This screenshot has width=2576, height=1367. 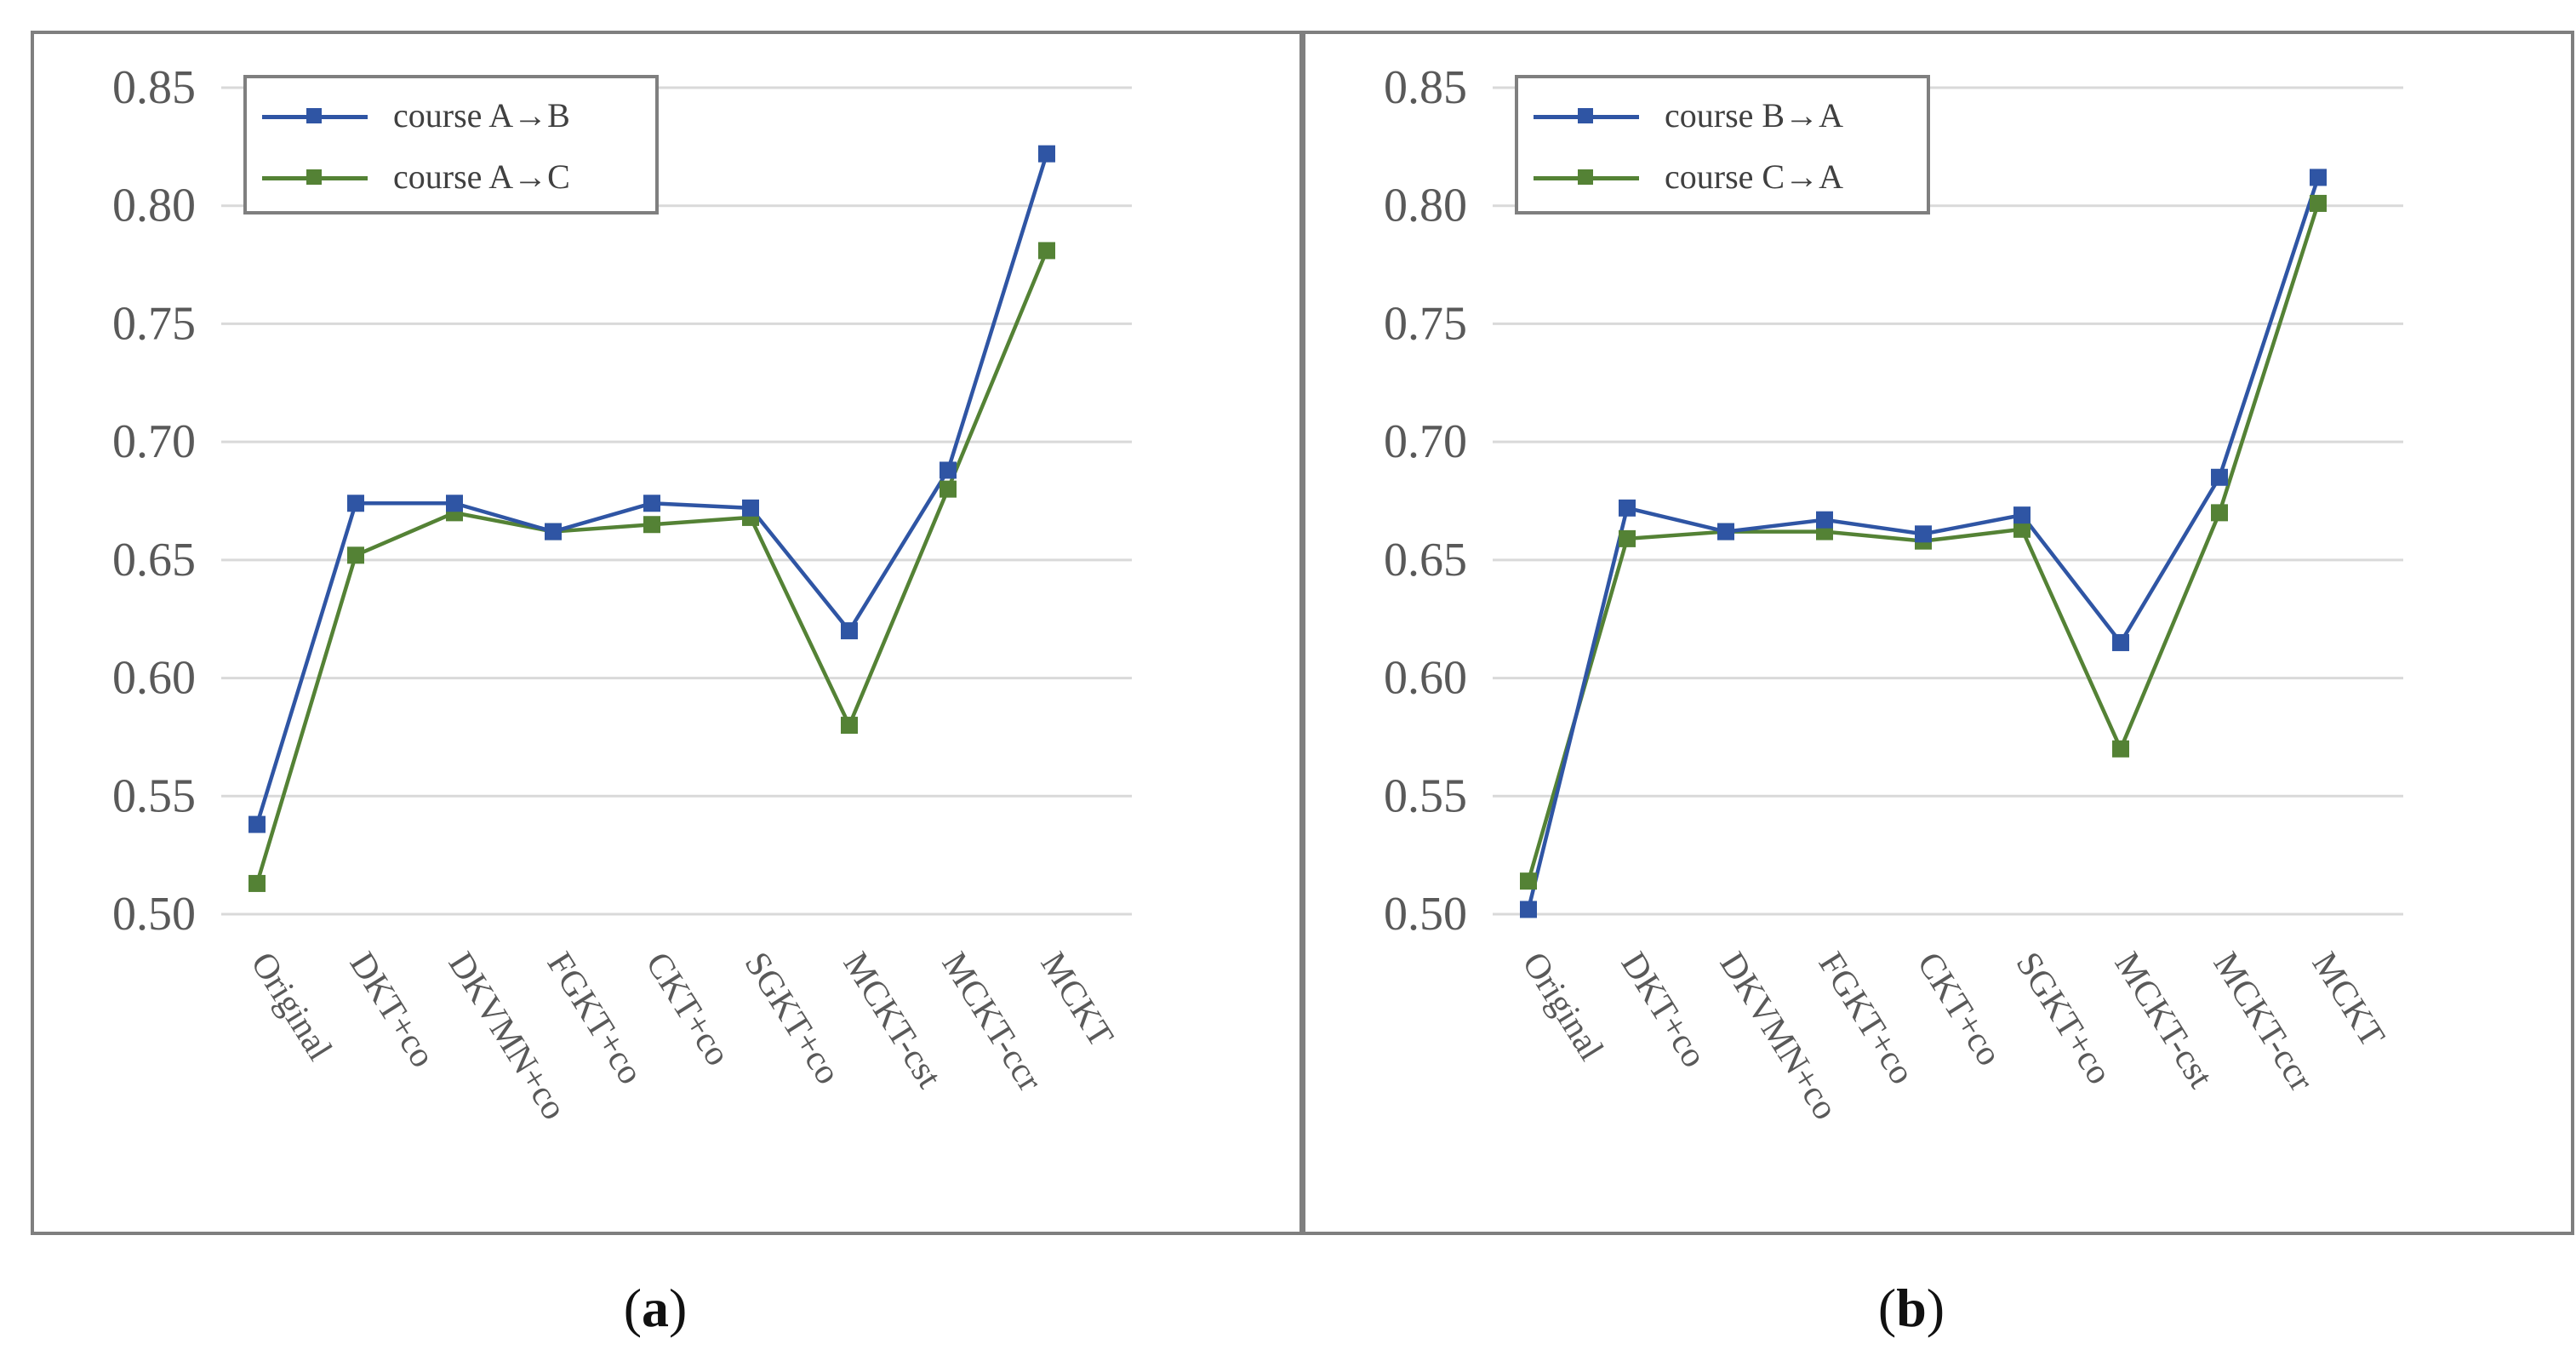 What do you see at coordinates (481, 115) in the screenshot?
I see `legend-label: course A→B` at bounding box center [481, 115].